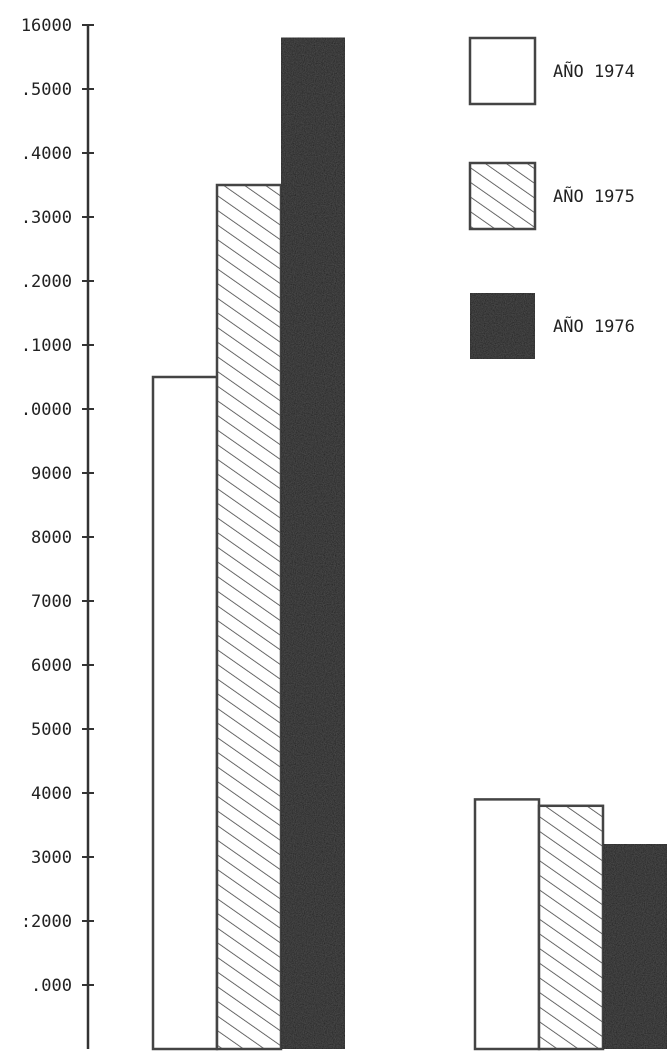 The image size is (672, 1051). What do you see at coordinates (46, 282) in the screenshot?
I see `y-tick-label: .2000` at bounding box center [46, 282].